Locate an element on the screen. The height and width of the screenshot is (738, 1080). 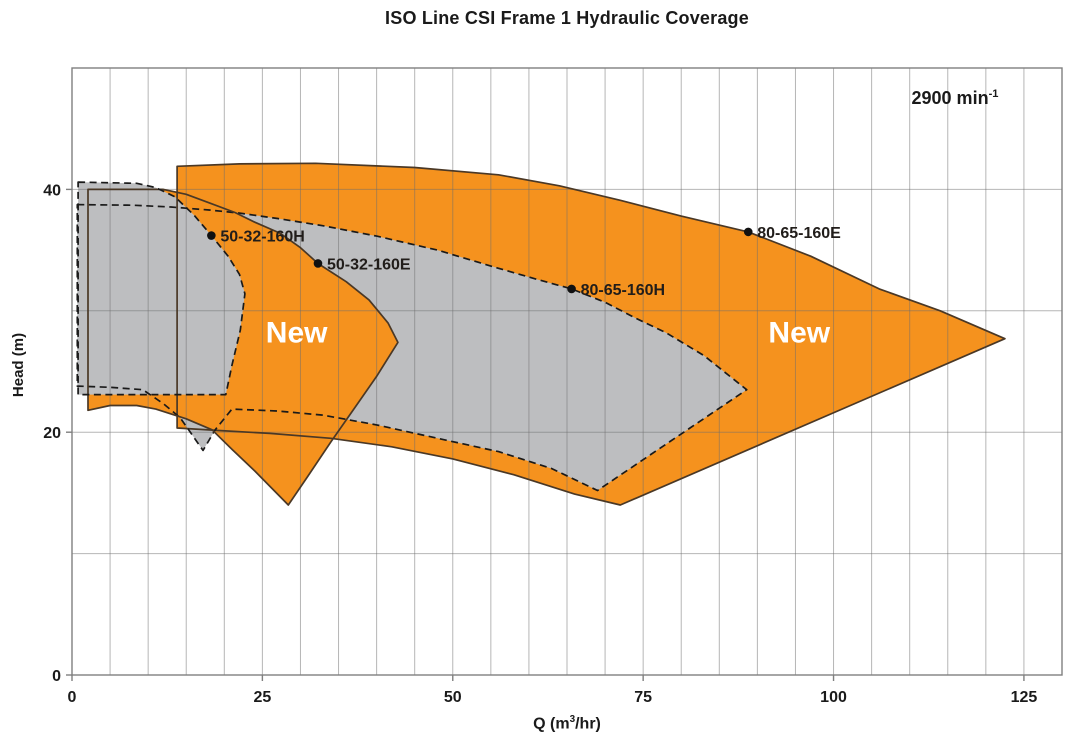
x-axis-title: Q (m3/hr) is located at coordinates (567, 723).